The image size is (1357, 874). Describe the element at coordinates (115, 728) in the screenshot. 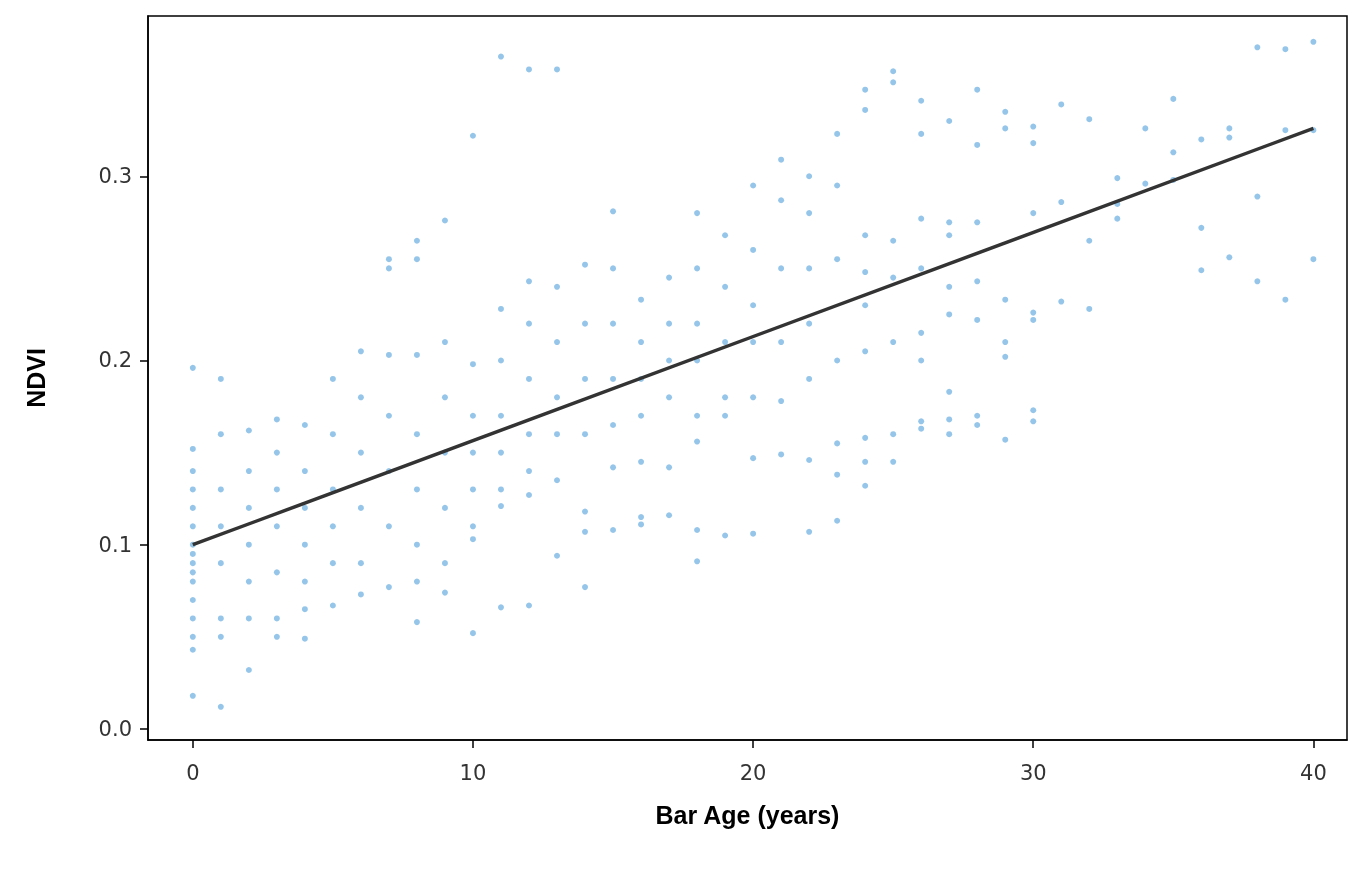

I see `y-tick-label: 0.0` at that location.